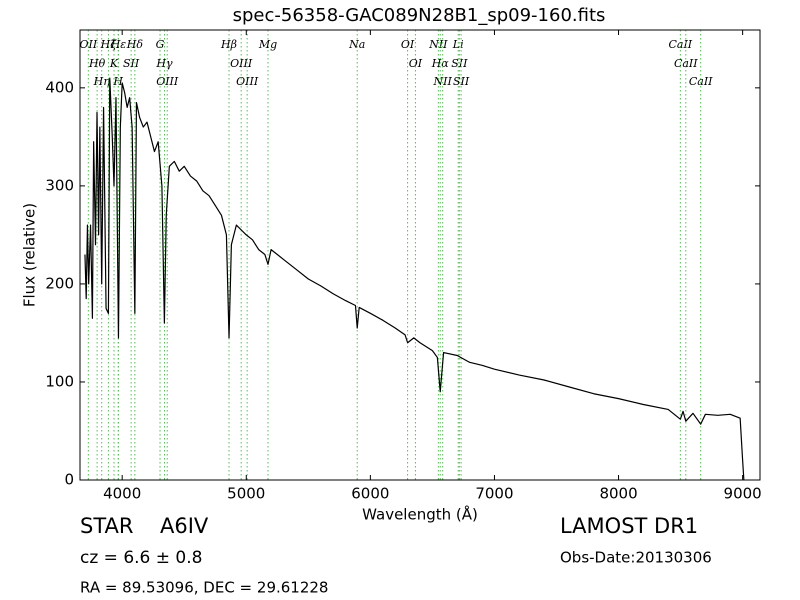 Image resolution: width=800 pixels, height=600 pixels. Describe the element at coordinates (184, 526) in the screenshot. I see `subclass: A6IV` at that location.